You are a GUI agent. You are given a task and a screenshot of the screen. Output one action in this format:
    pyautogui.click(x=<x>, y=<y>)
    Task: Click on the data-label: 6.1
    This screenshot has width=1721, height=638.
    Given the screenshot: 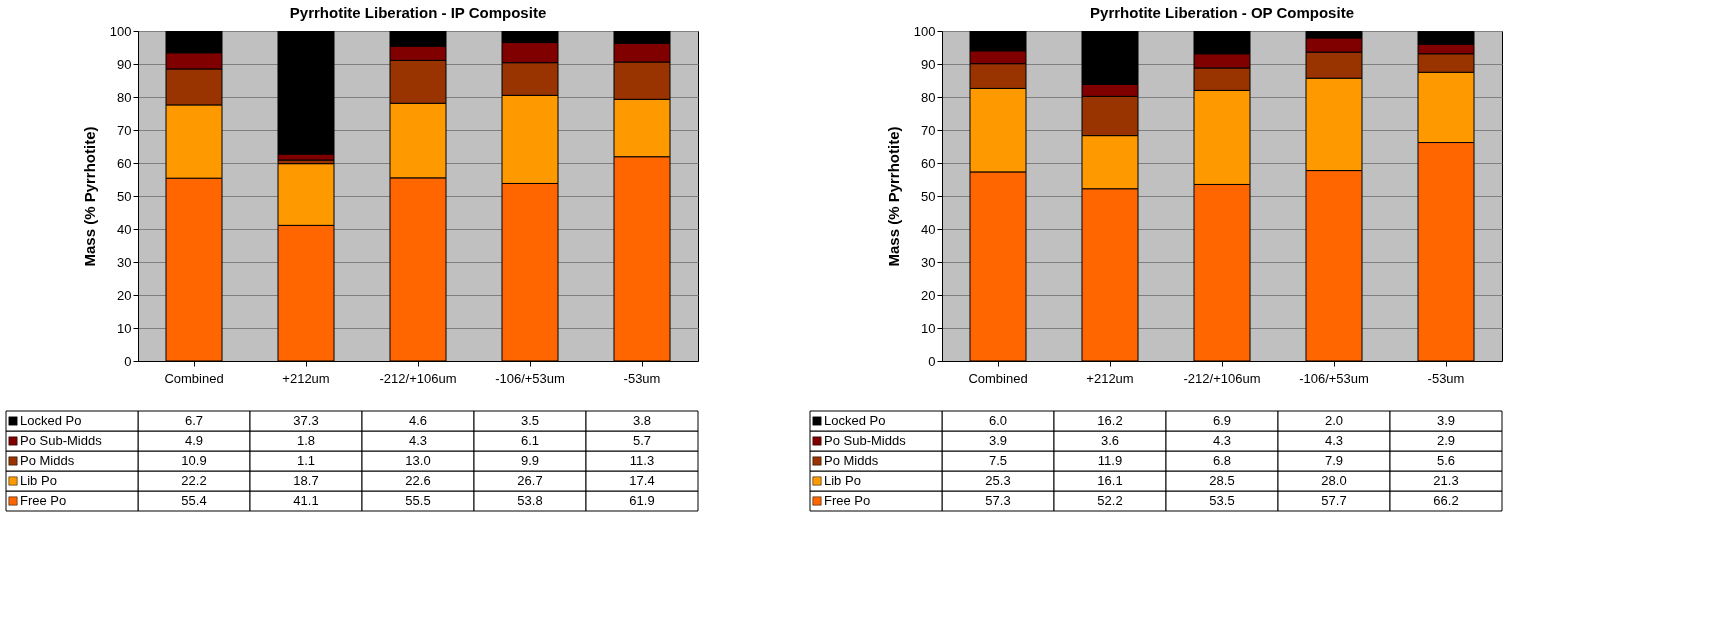 What is the action you would take?
    pyautogui.click(x=530, y=440)
    